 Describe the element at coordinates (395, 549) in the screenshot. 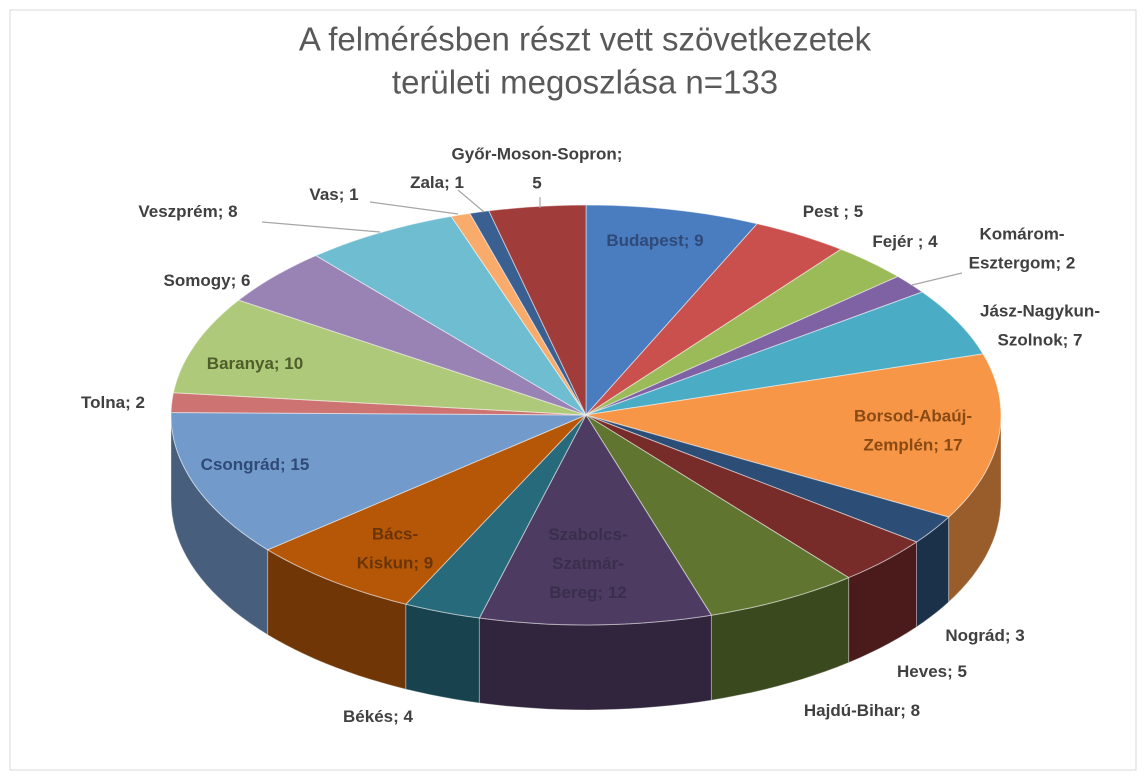

I see `data-label: Bács-Kiskun; 9` at that location.